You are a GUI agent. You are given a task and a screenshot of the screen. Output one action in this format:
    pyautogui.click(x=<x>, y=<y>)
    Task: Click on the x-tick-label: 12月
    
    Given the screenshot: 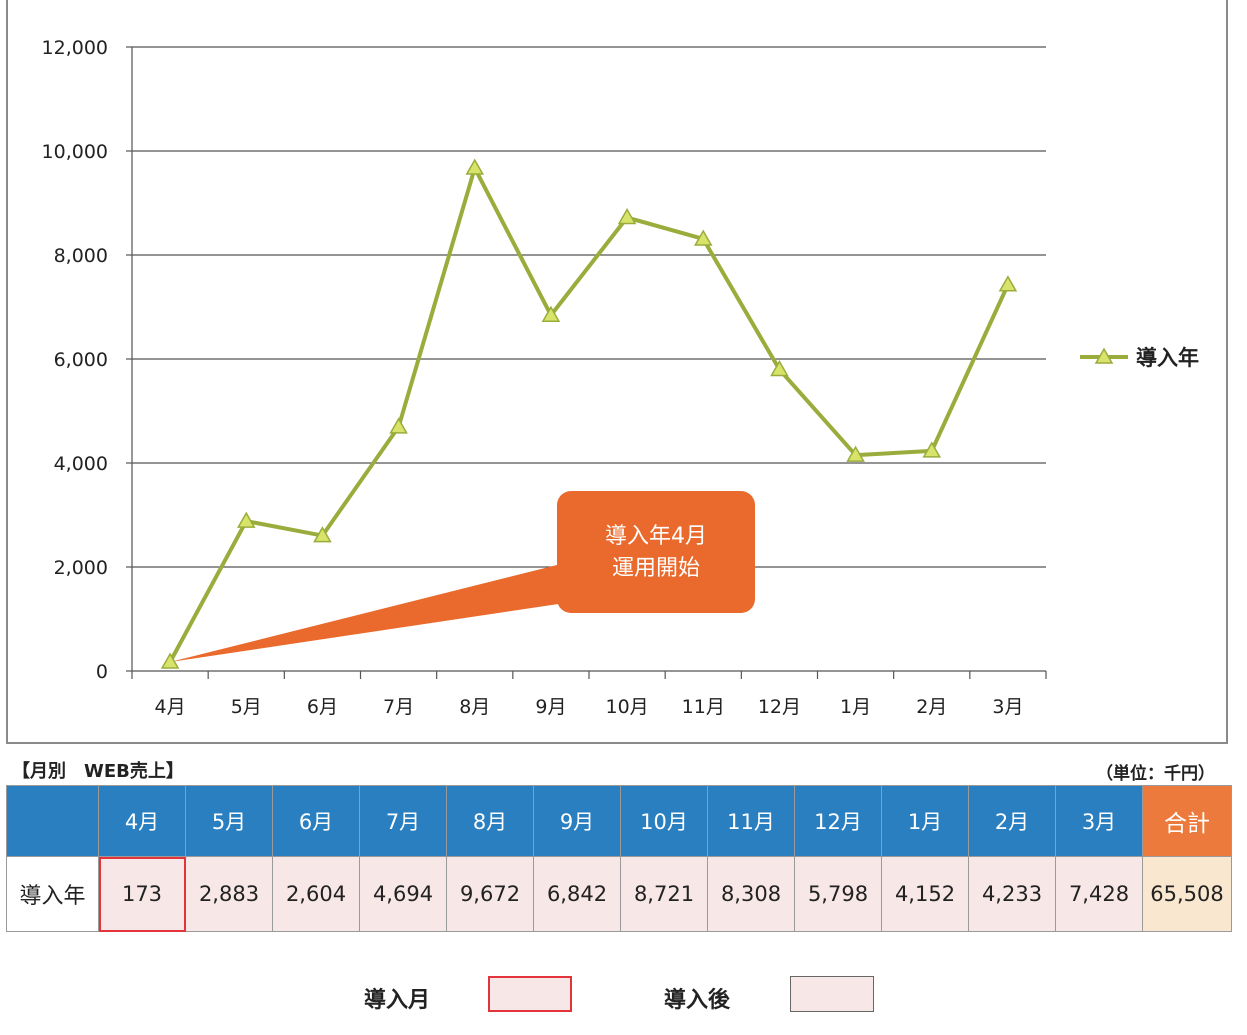 What is the action you would take?
    pyautogui.click(x=779, y=707)
    